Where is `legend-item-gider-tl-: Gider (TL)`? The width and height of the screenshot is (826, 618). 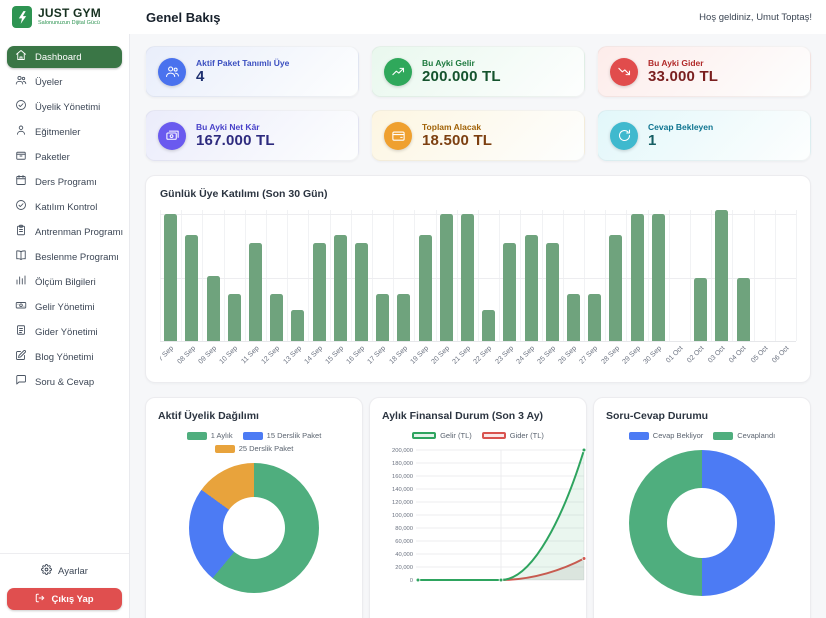
legend-item-gider-tl-: Gider (TL) is located at coordinates (512, 435).